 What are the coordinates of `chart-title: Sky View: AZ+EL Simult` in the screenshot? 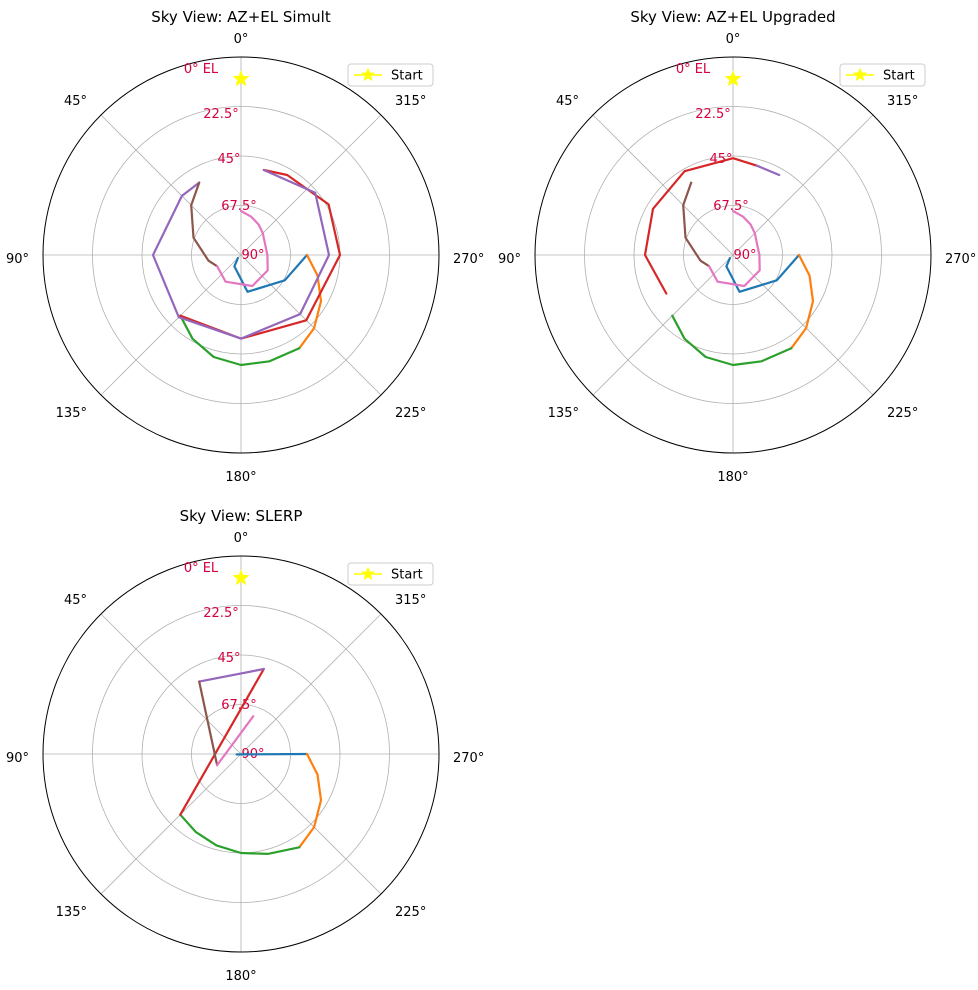 It's located at (241, 17).